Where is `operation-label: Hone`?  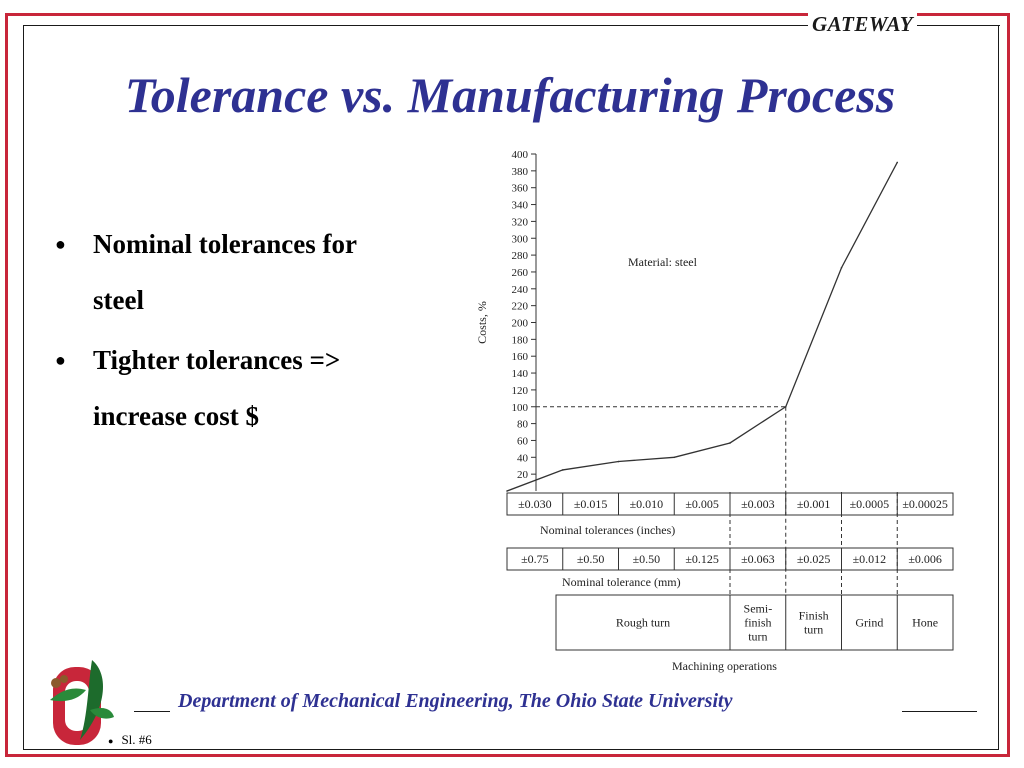 operation-label: Hone is located at coordinates (925, 623).